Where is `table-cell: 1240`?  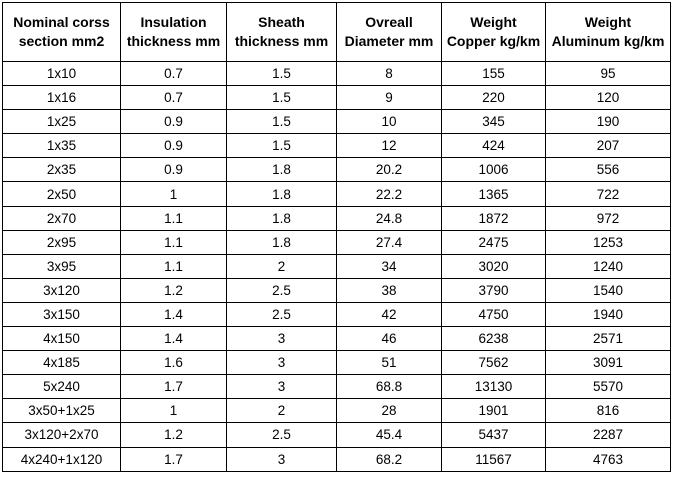 table-cell: 1240 is located at coordinates (608, 266).